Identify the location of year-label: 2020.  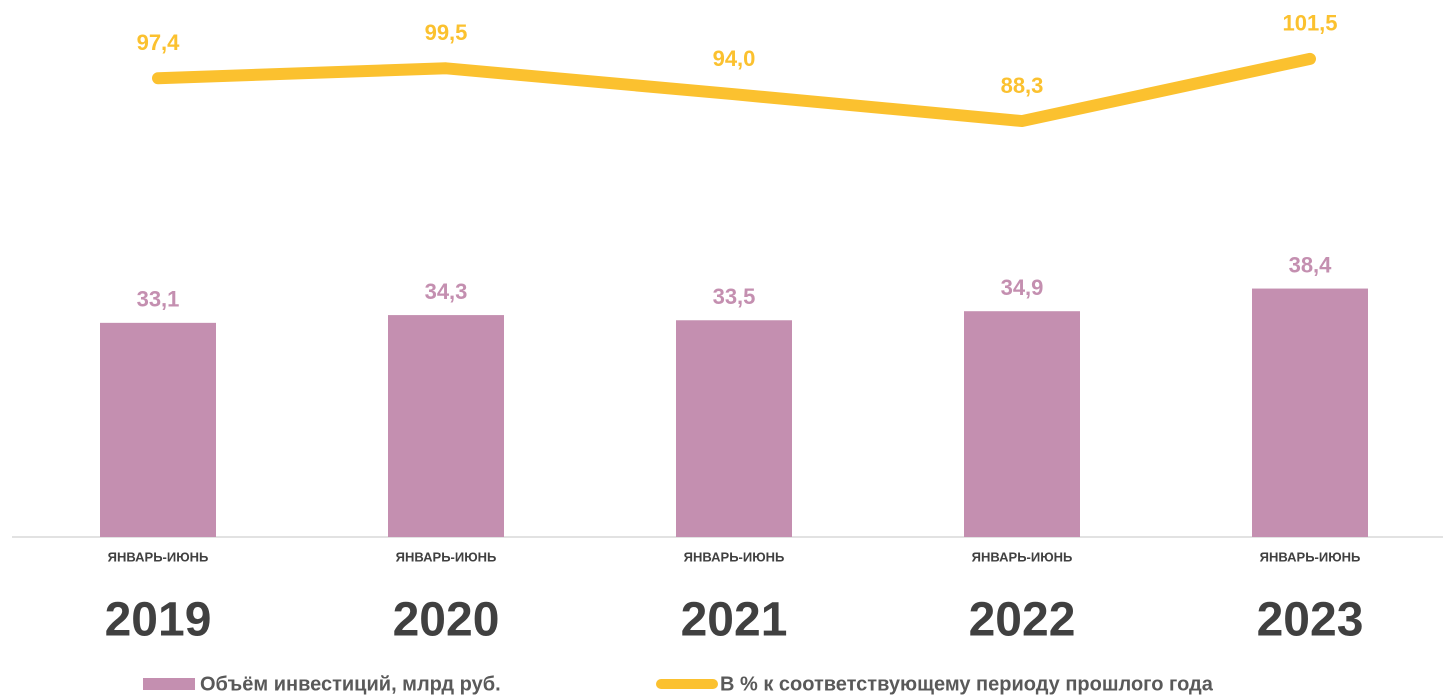
(446, 620).